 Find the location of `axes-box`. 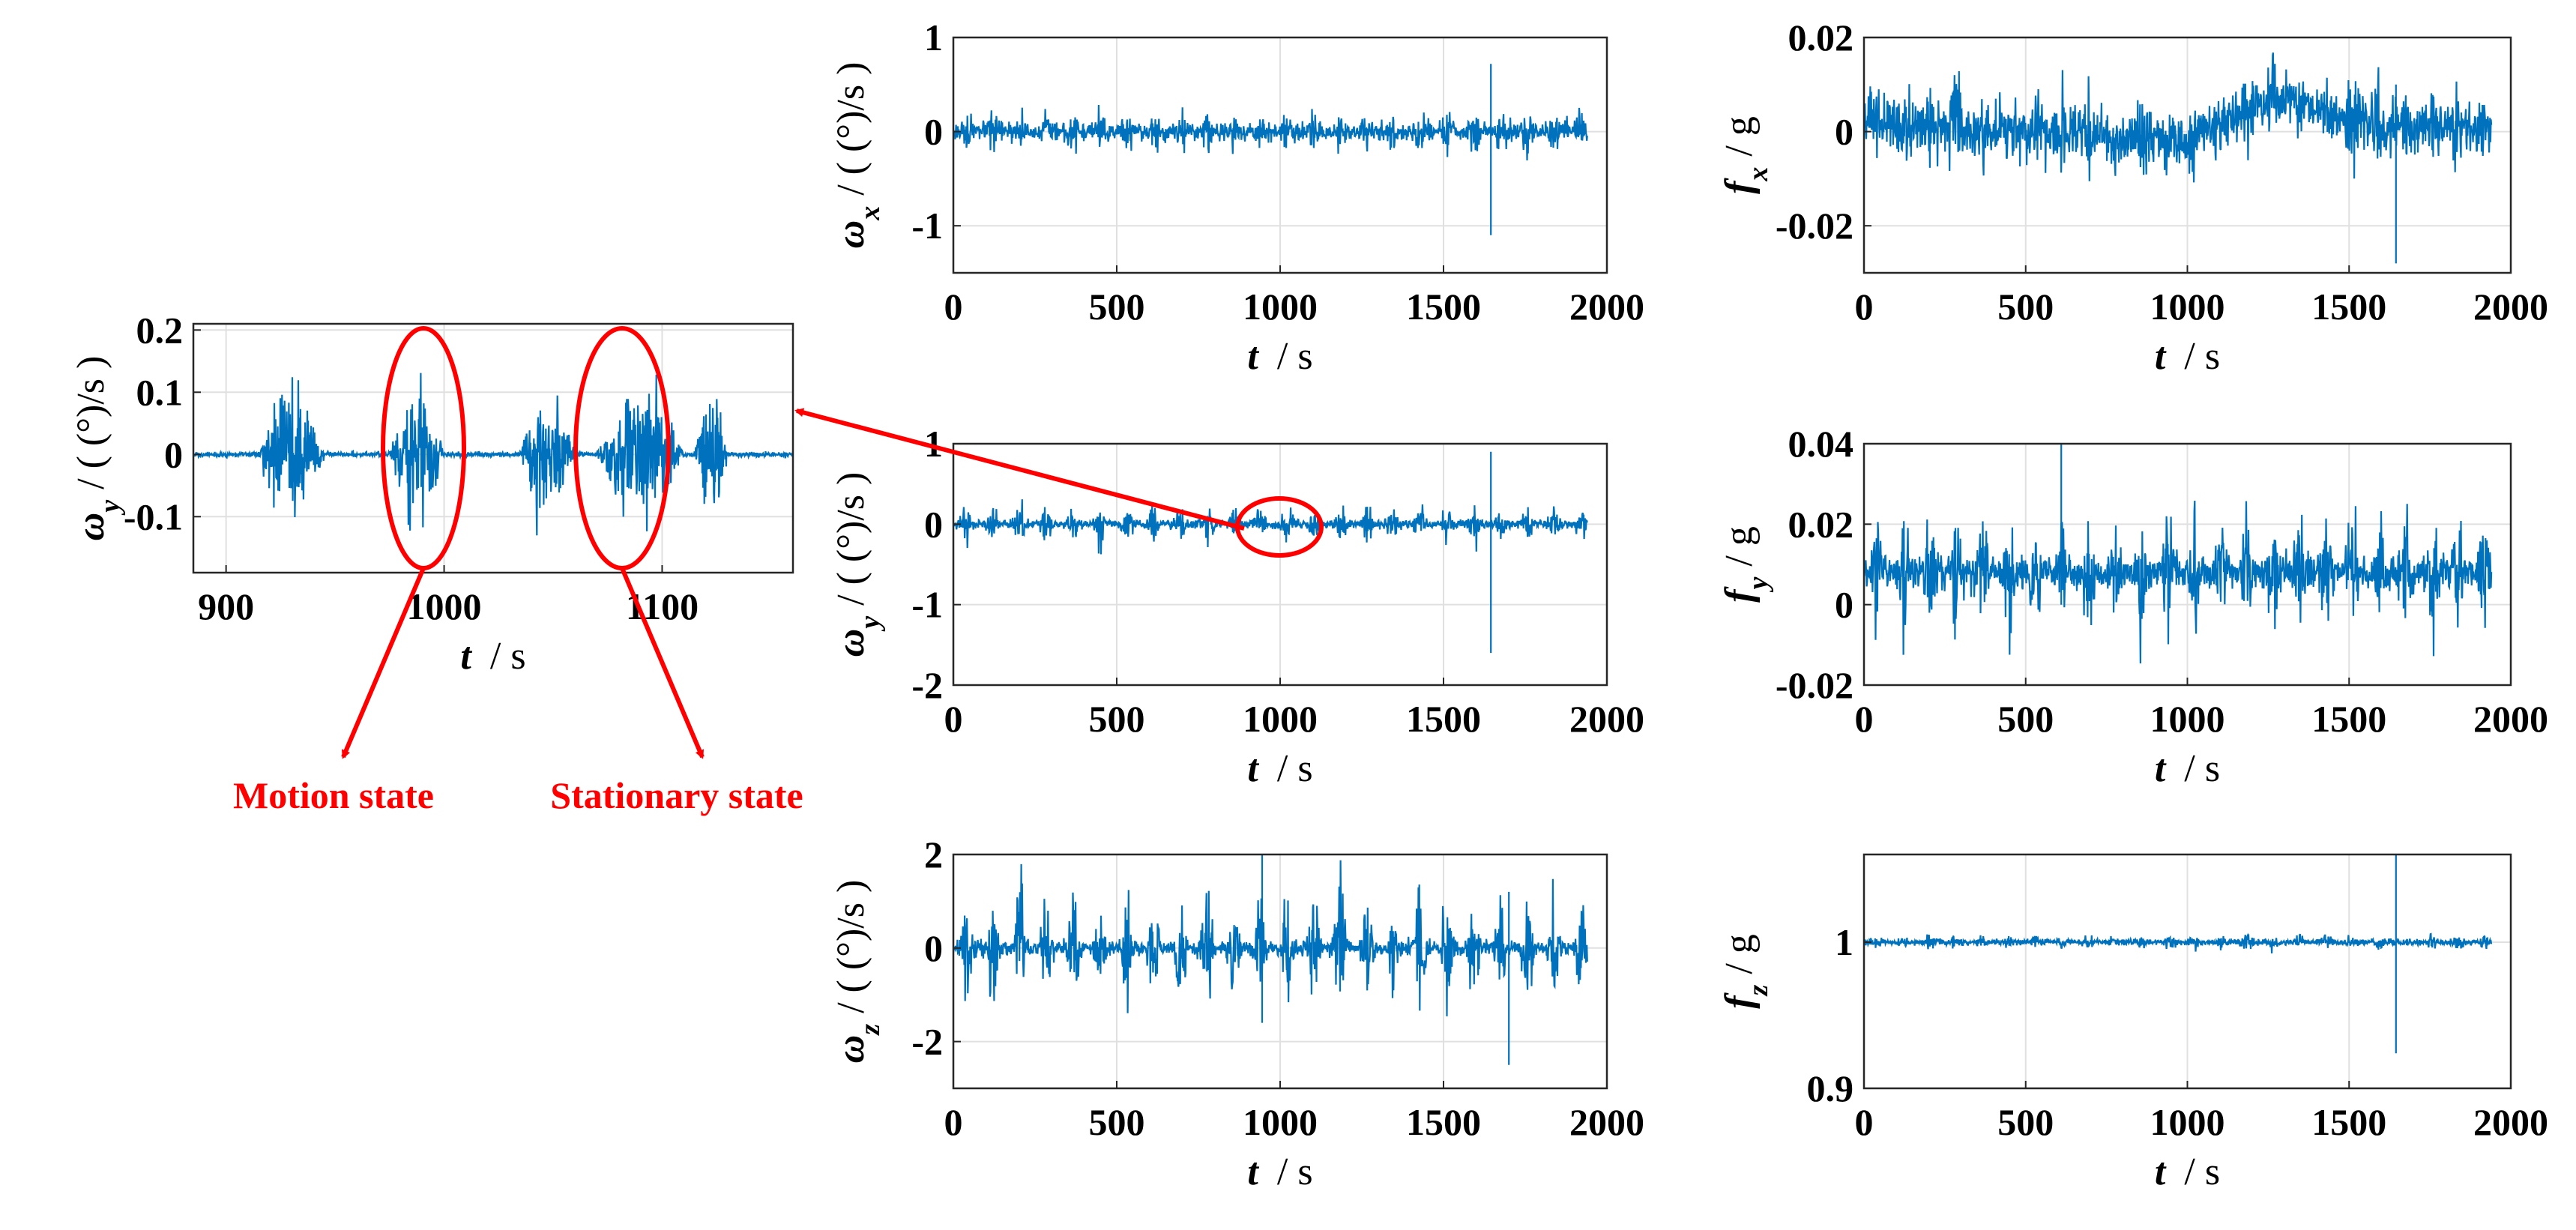

axes-box is located at coordinates (493, 448).